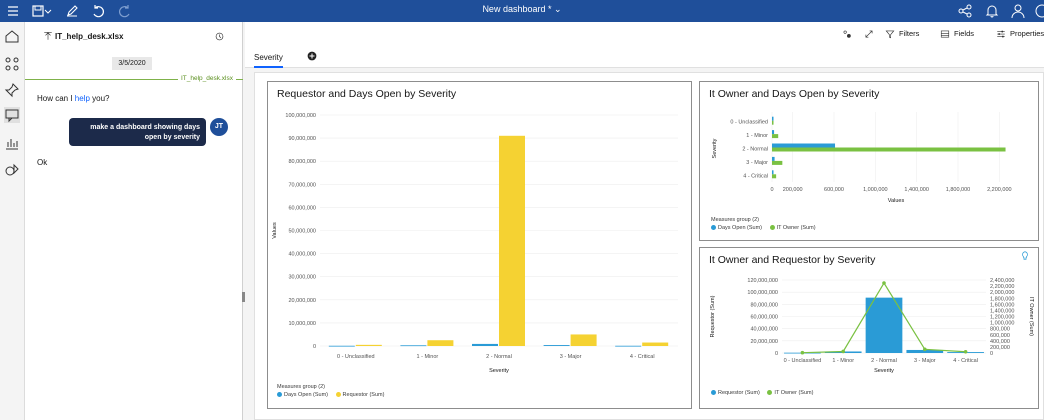 Image resolution: width=1044 pixels, height=420 pixels. I want to click on y-tick-label: 80,000,000, so click(764, 305).